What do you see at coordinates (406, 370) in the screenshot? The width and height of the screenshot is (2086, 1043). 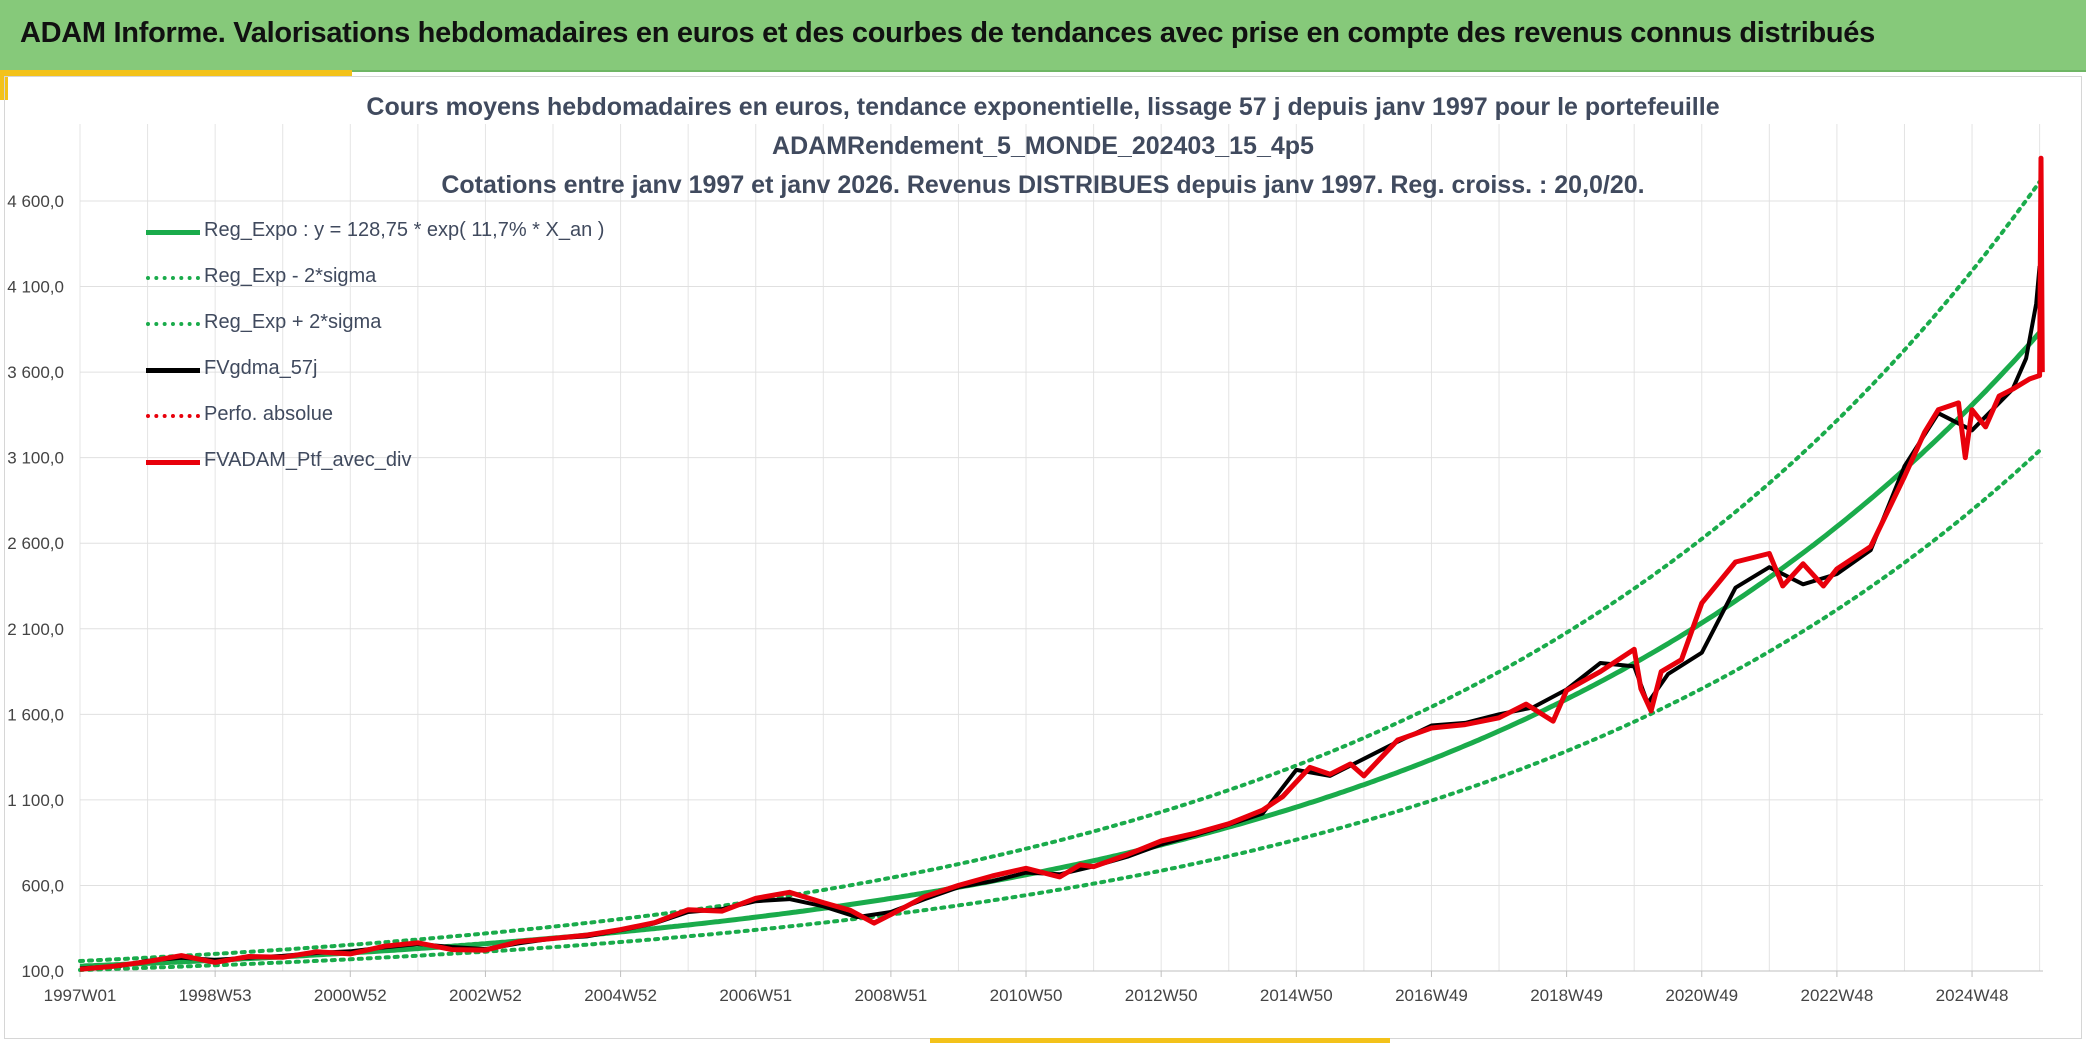 I see `legend-item-fvgdma: FVgdma_57j` at bounding box center [406, 370].